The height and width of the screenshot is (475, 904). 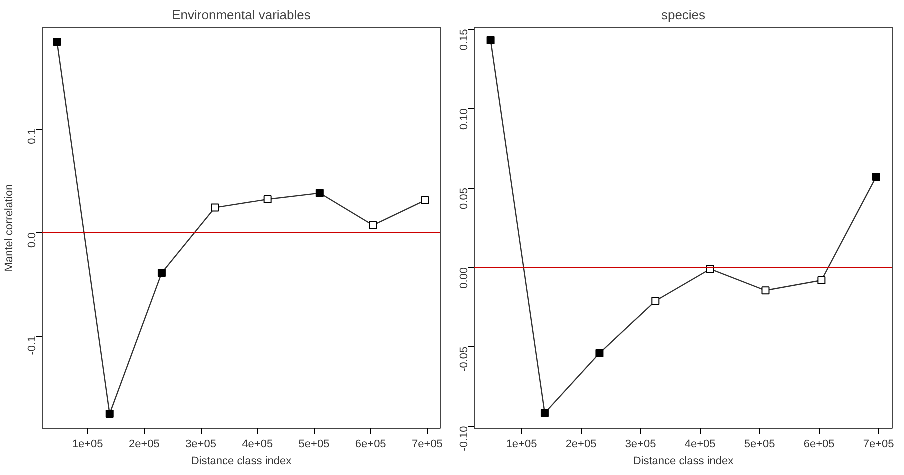 I want to click on y-tick-label: 0.00, so click(x=464, y=278).